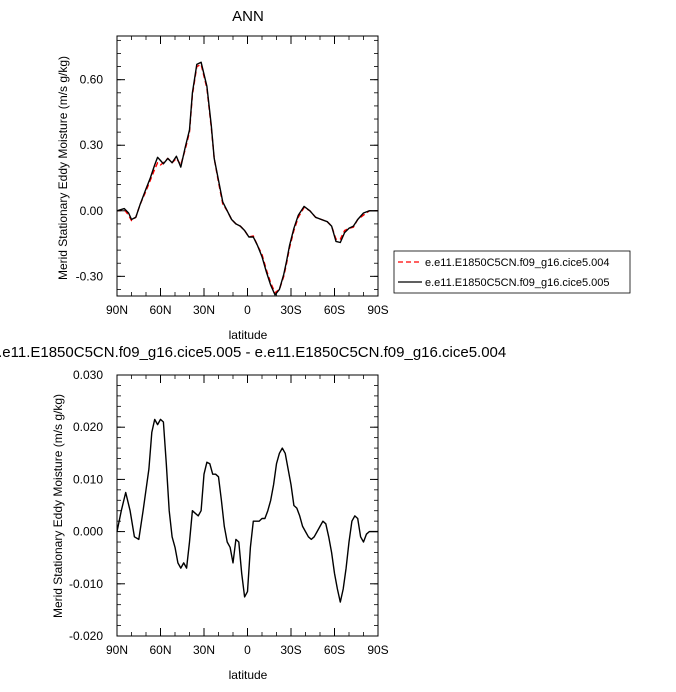  Describe the element at coordinates (88, 532) in the screenshot. I see `y-tick-label: 0.000` at that location.